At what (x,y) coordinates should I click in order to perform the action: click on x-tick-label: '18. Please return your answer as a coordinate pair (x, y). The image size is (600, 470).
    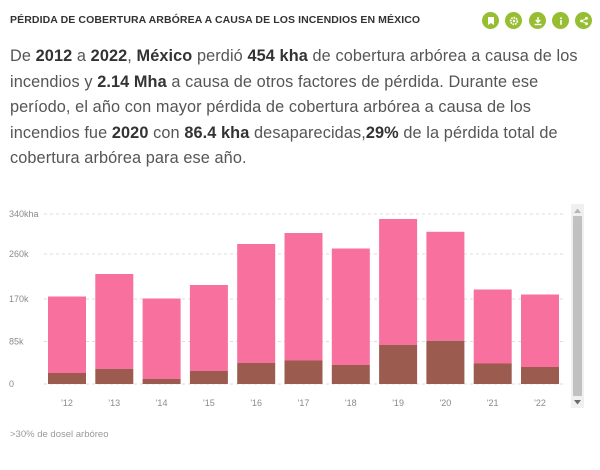
    Looking at the image, I should click on (351, 403).